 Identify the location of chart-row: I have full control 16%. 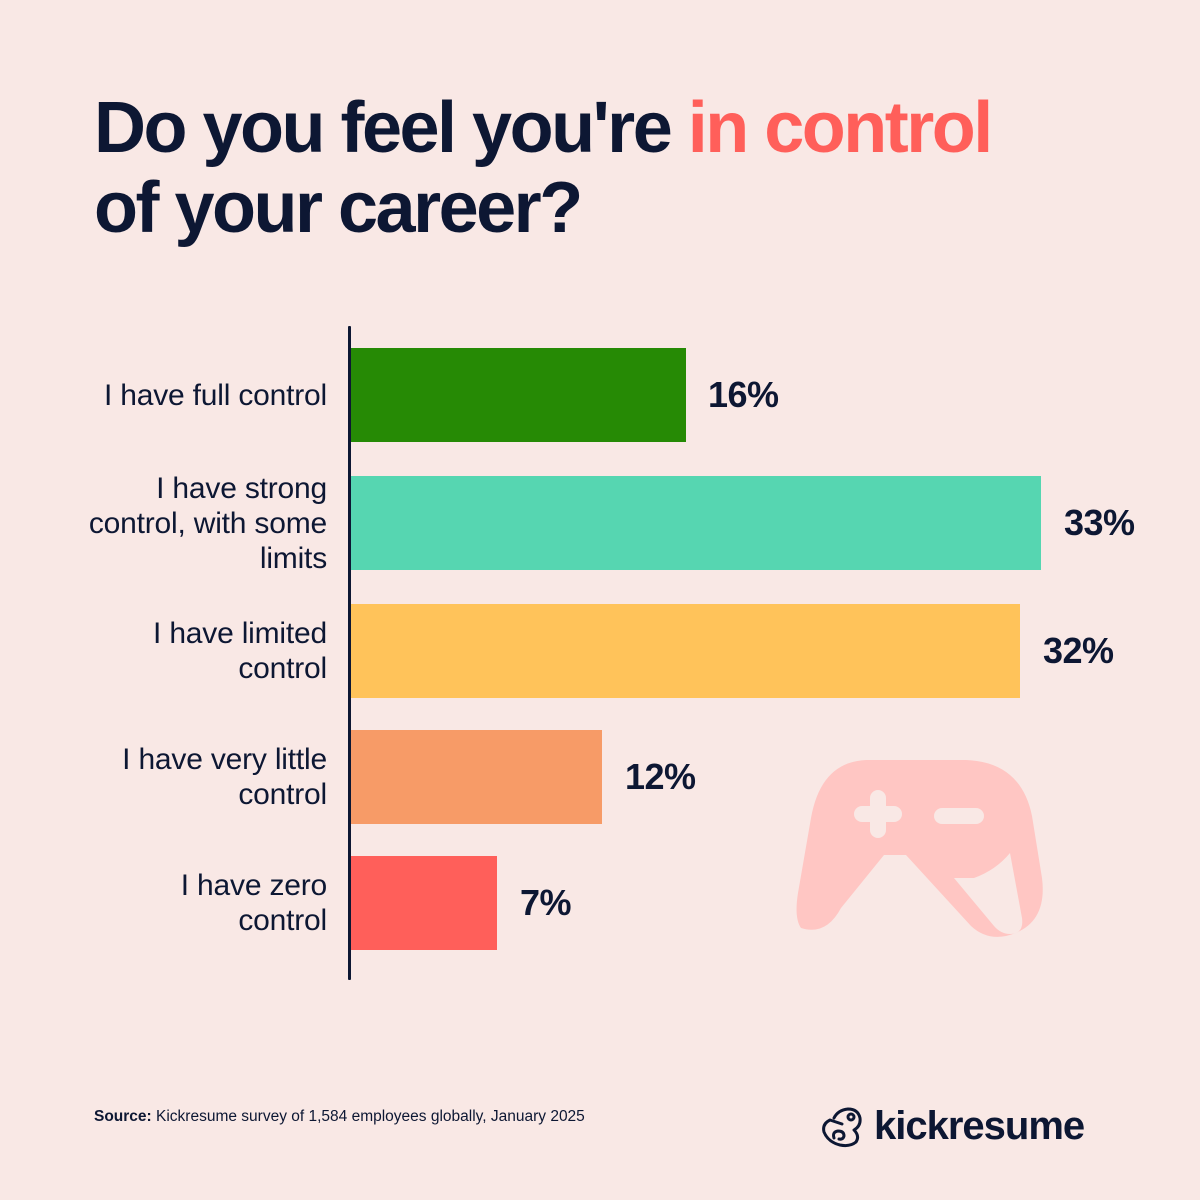
(600, 395).